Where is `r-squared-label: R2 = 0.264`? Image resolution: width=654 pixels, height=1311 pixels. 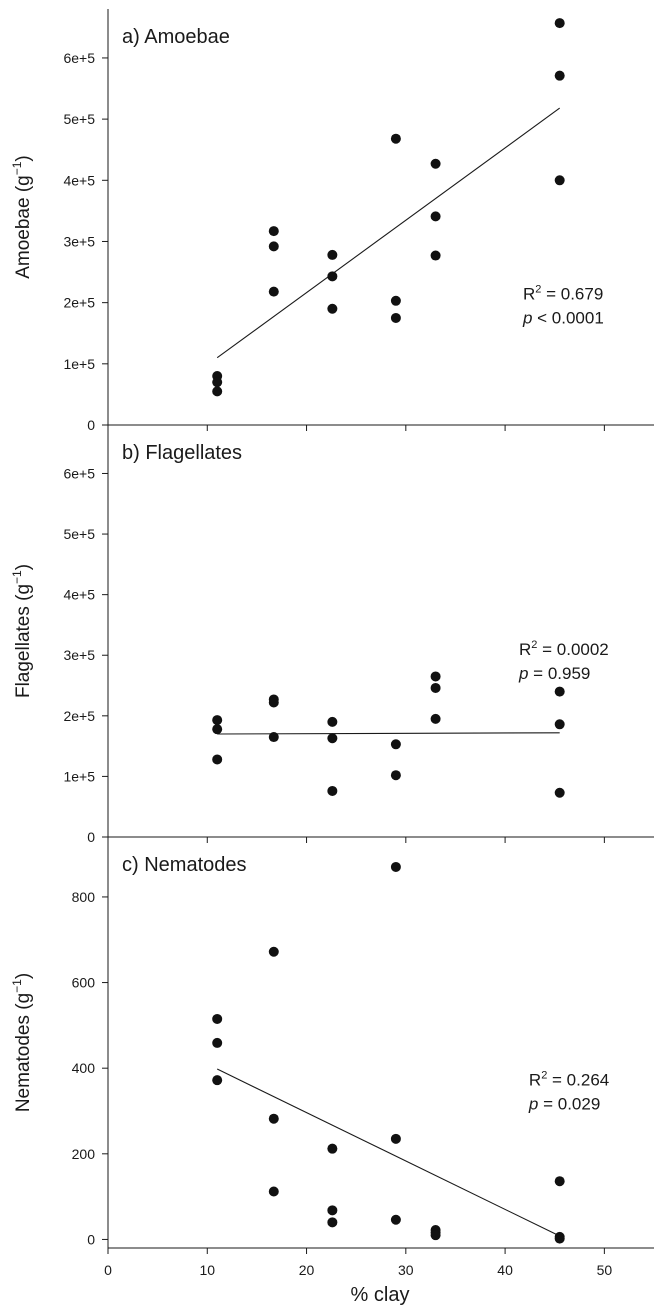
r-squared-label: R2 = 0.264 is located at coordinates (569, 1079).